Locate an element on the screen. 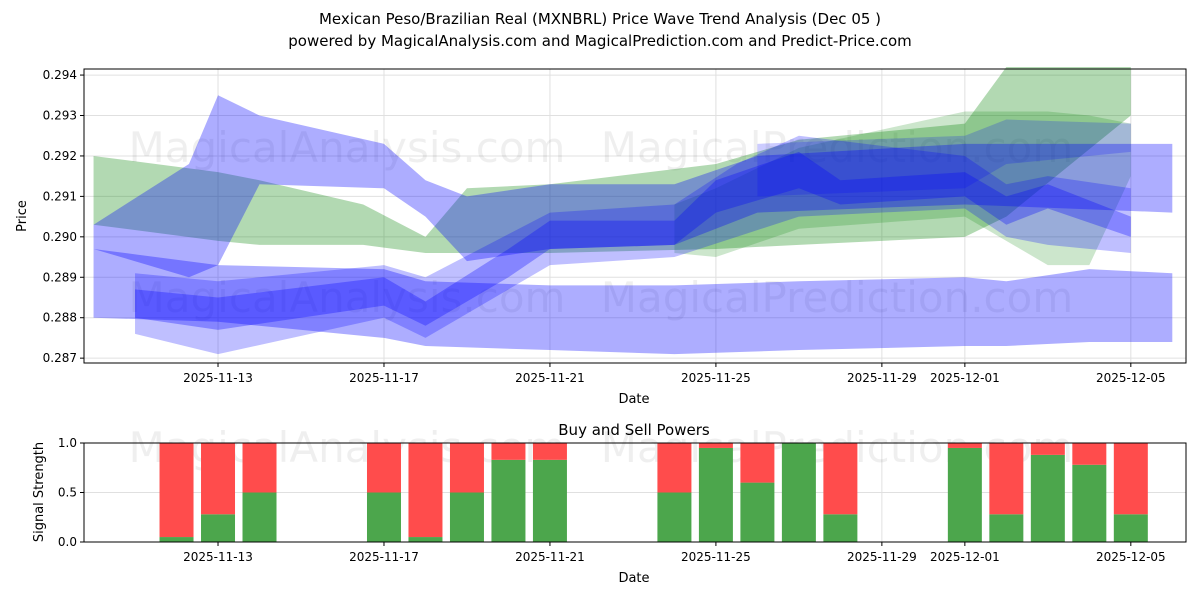  y-tick-label: 0.293 is located at coordinates (60, 116).